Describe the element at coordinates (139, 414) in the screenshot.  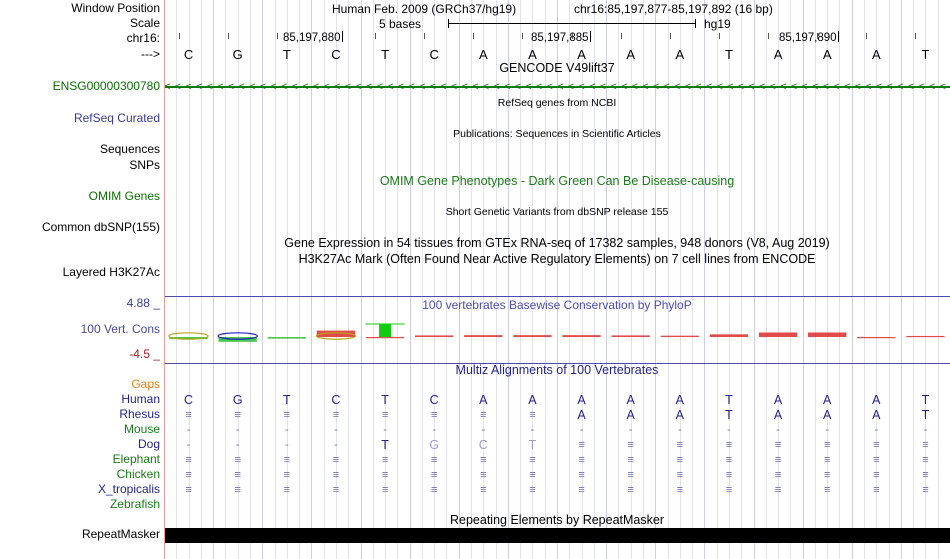
I see `label-rhesus: Rhesus` at that location.